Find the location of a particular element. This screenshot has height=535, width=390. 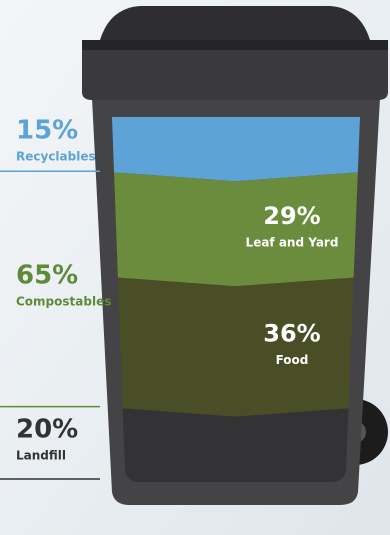

segment-value: 65% is located at coordinates (47, 275).